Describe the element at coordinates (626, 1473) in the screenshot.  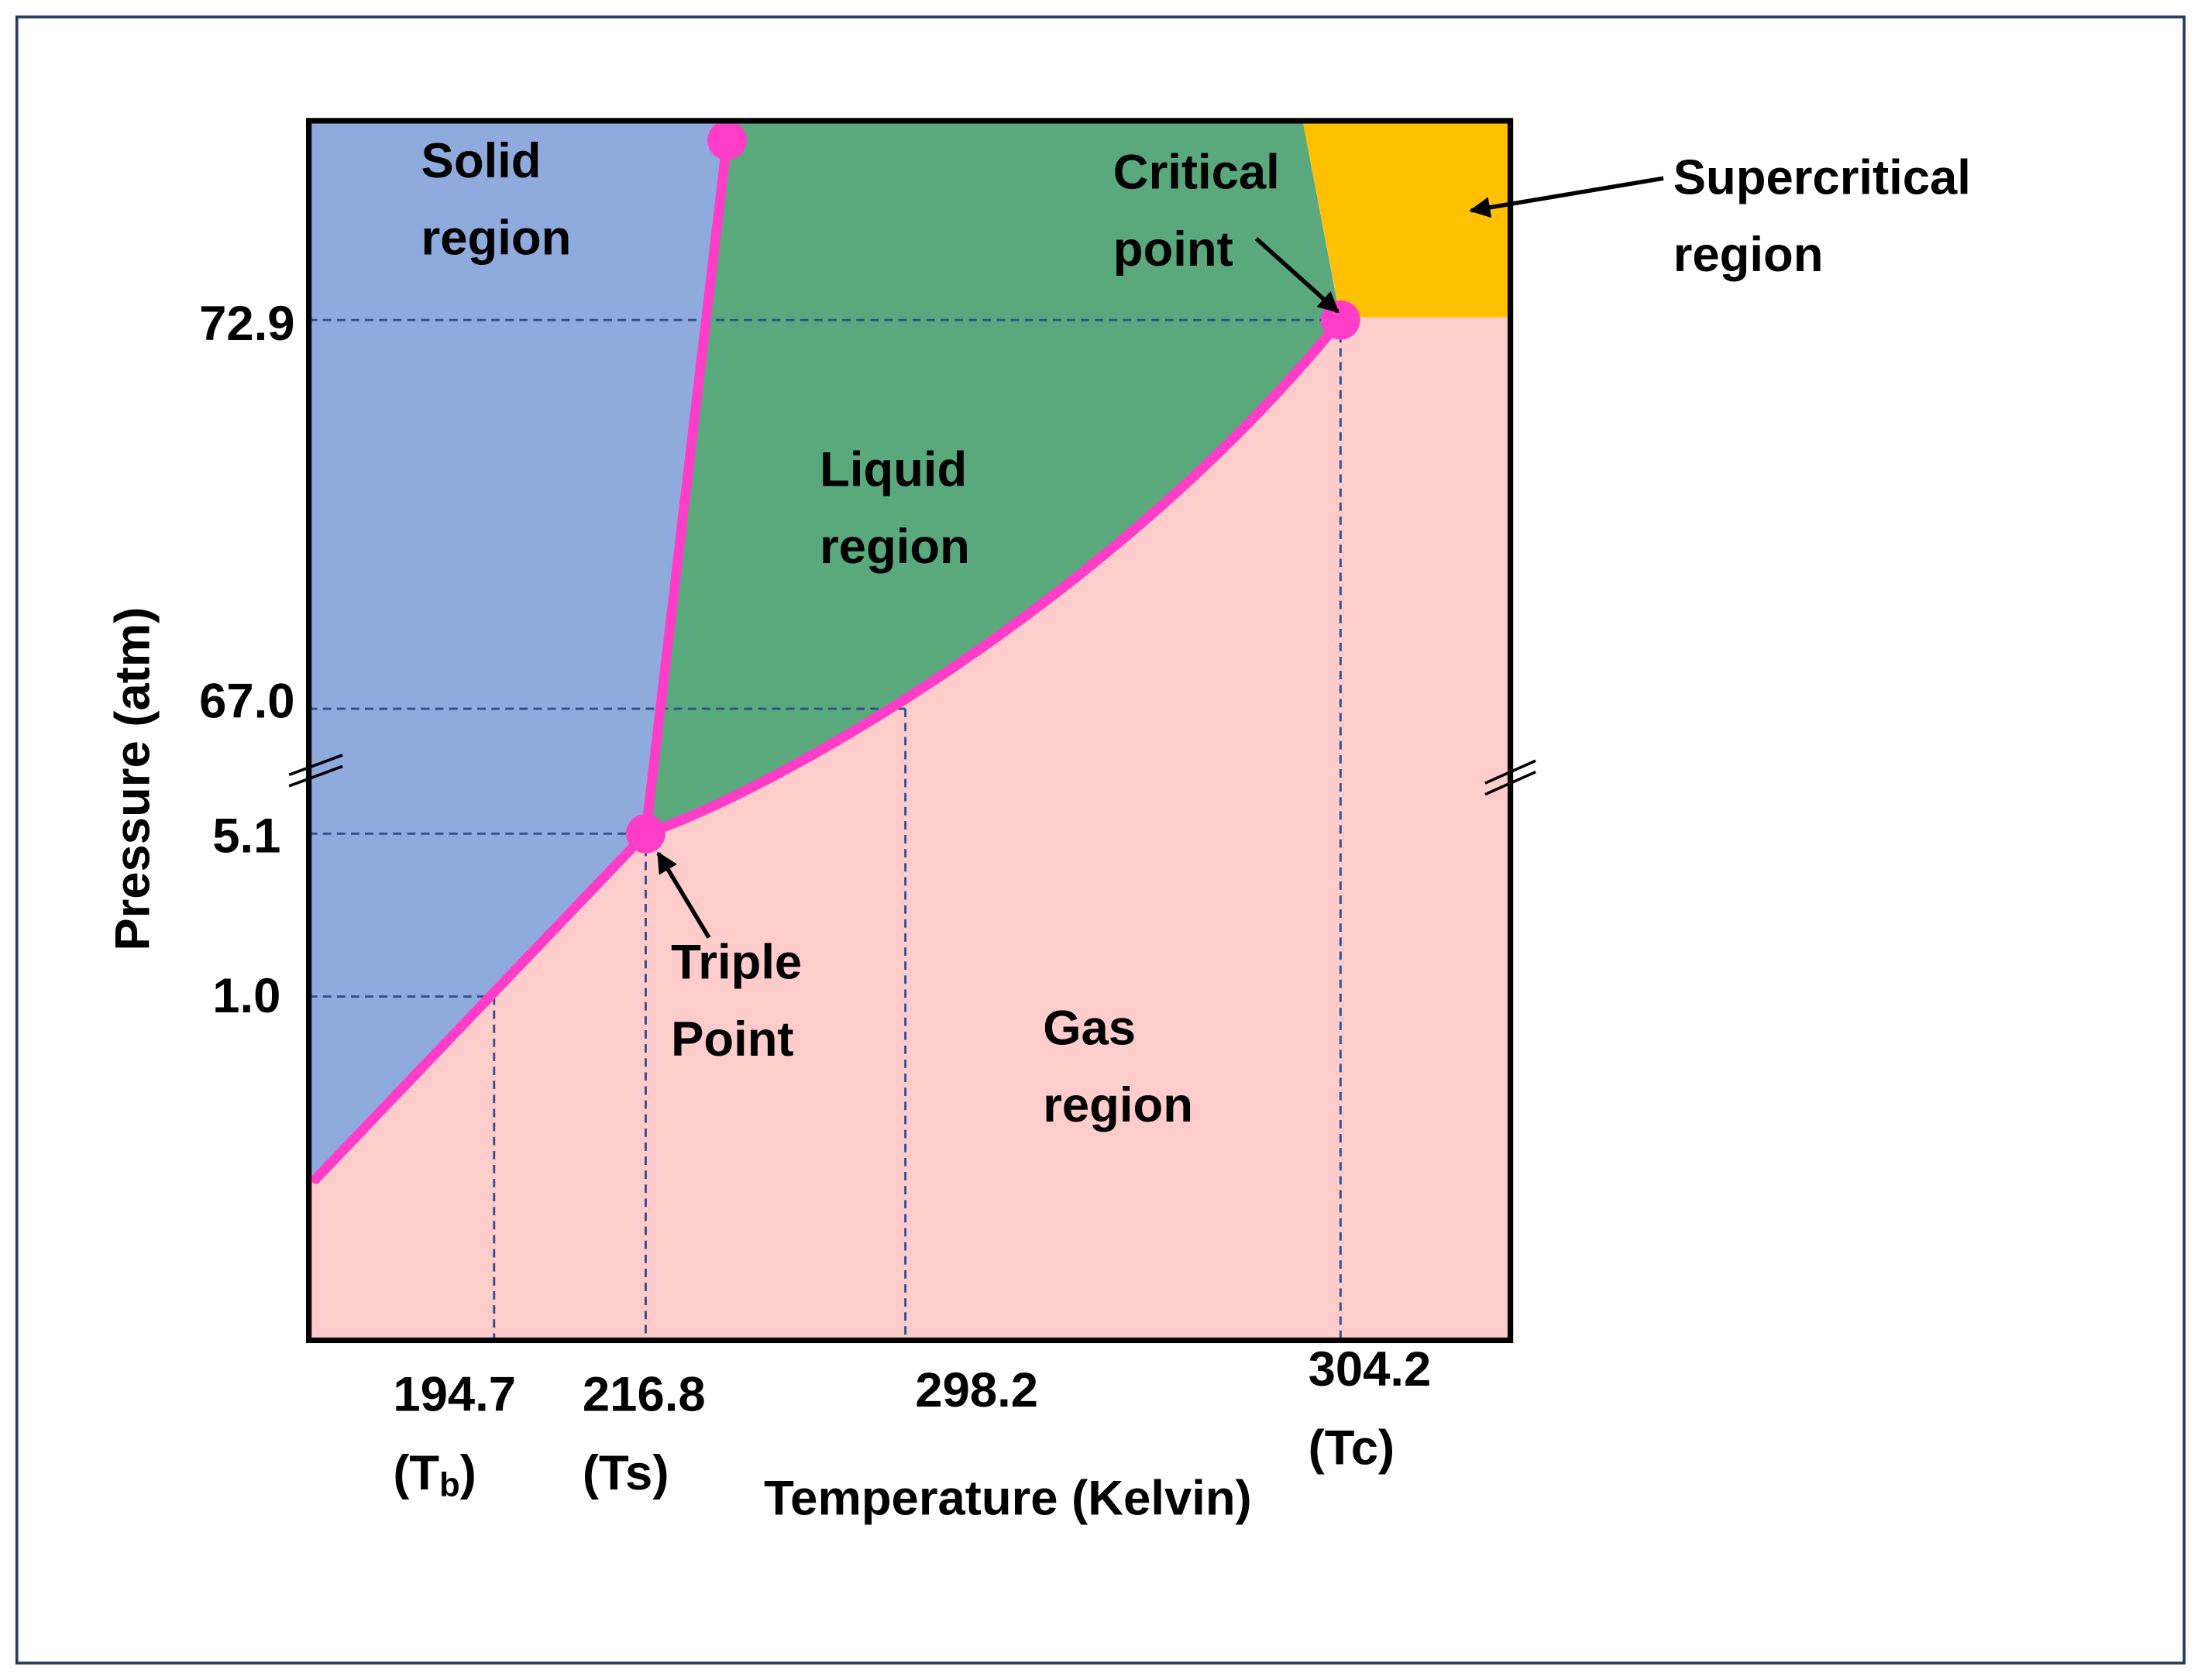
I see `x-tick-note: (Ts)` at that location.